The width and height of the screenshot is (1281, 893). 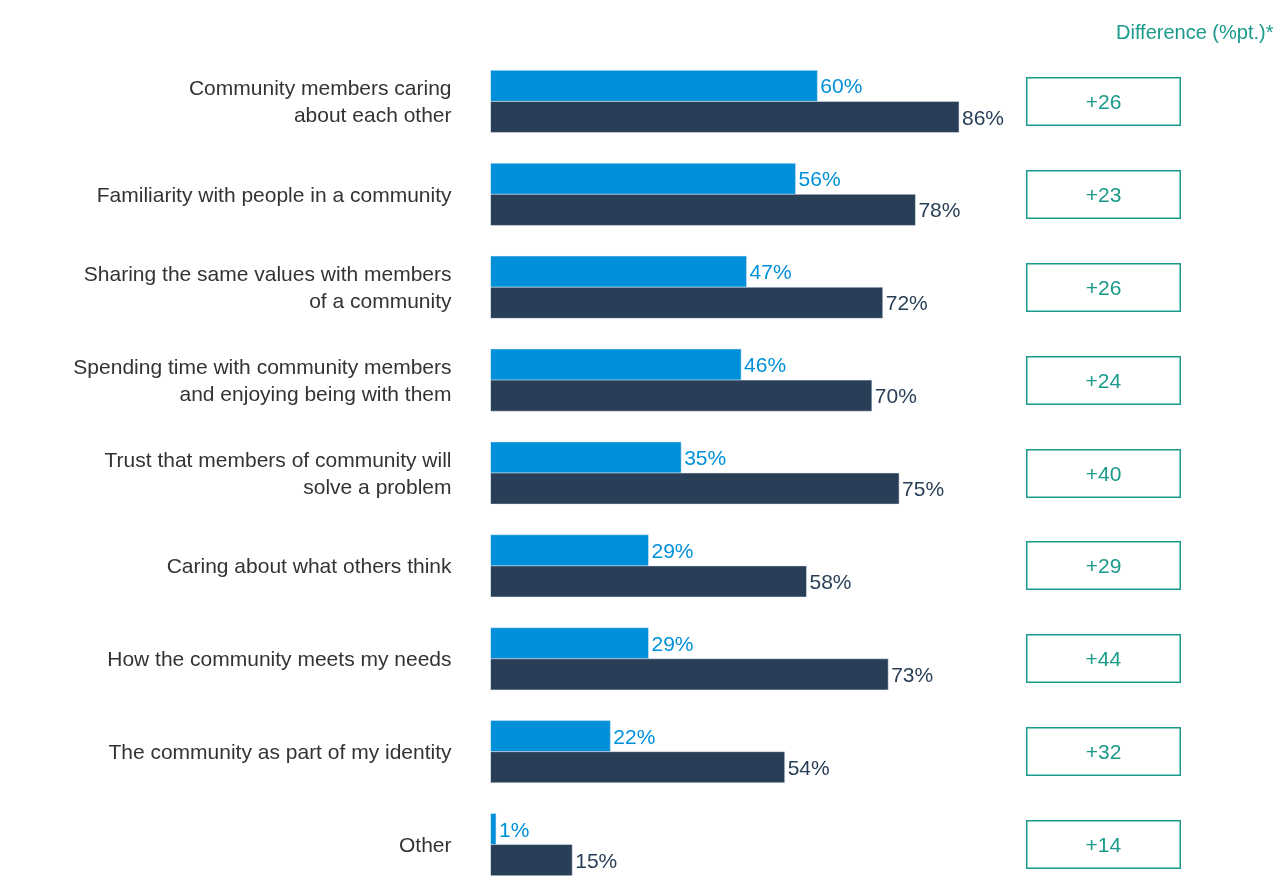 What do you see at coordinates (939, 210) in the screenshot?
I see `data-label: 78%` at bounding box center [939, 210].